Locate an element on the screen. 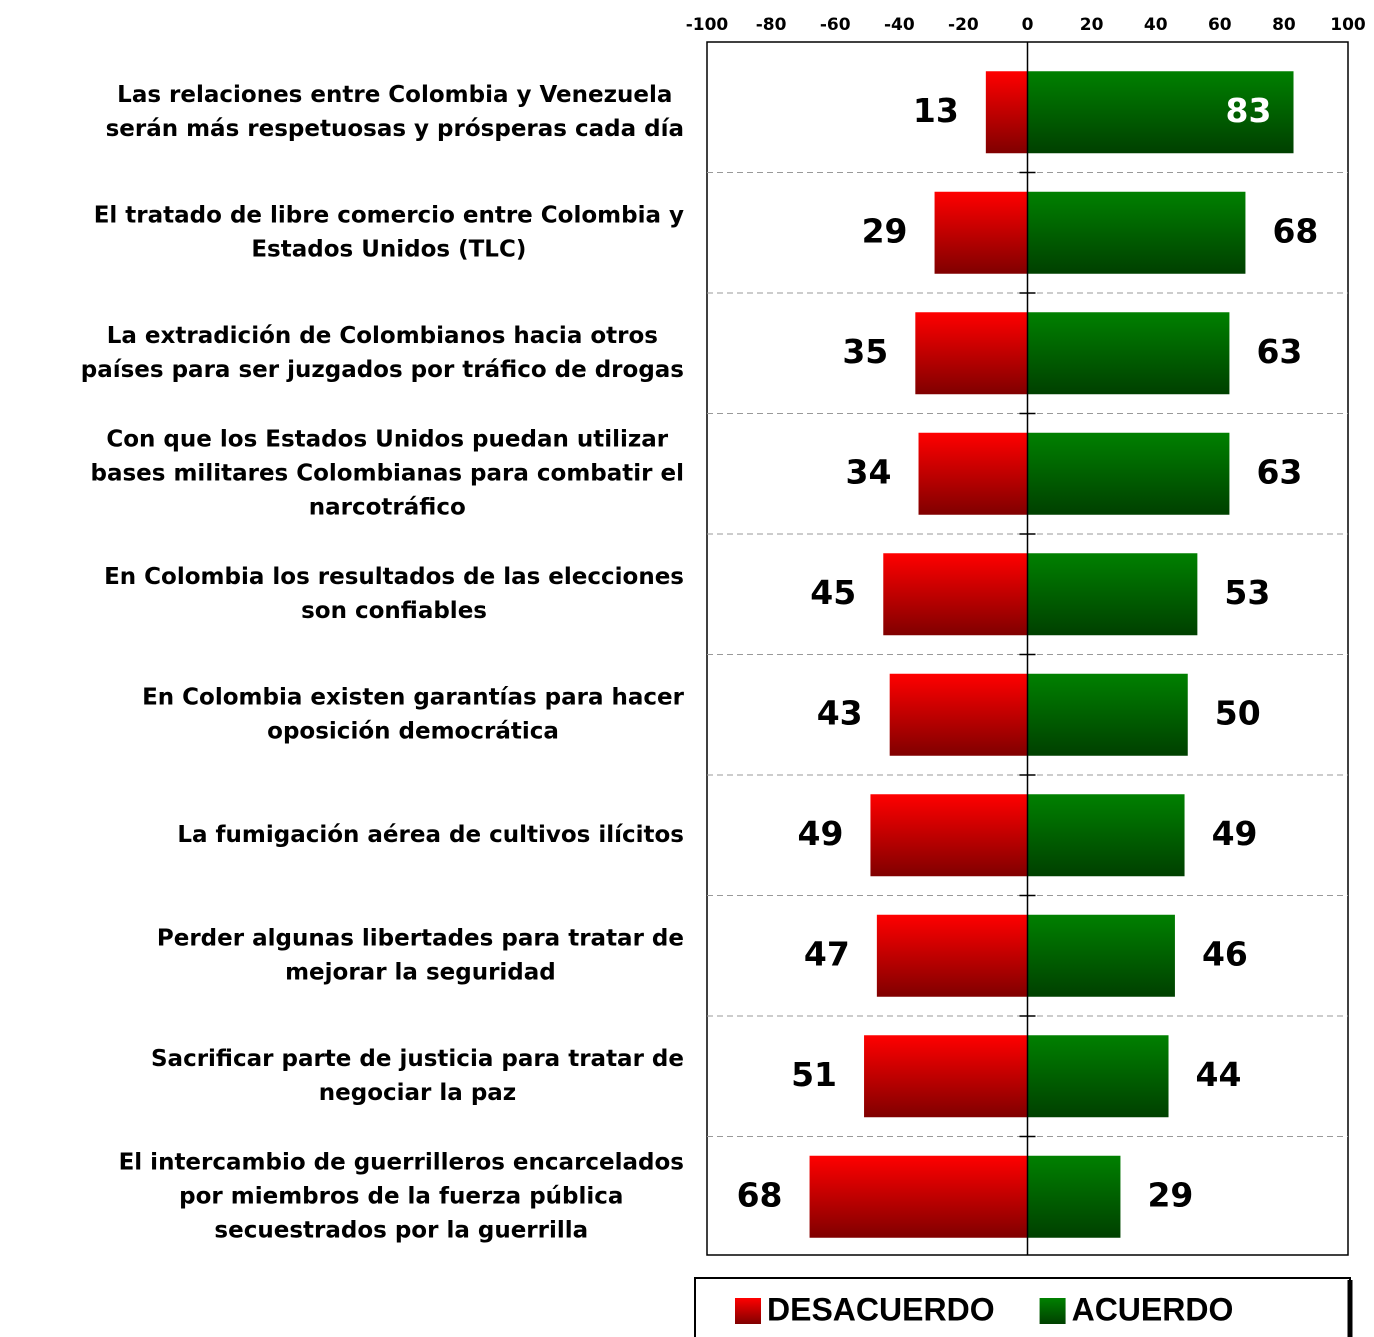 Image resolution: width=1374 pixels, height=1337 pixels. category-line: La fumigación aérea de cultivos ilícitos is located at coordinates (430, 835).